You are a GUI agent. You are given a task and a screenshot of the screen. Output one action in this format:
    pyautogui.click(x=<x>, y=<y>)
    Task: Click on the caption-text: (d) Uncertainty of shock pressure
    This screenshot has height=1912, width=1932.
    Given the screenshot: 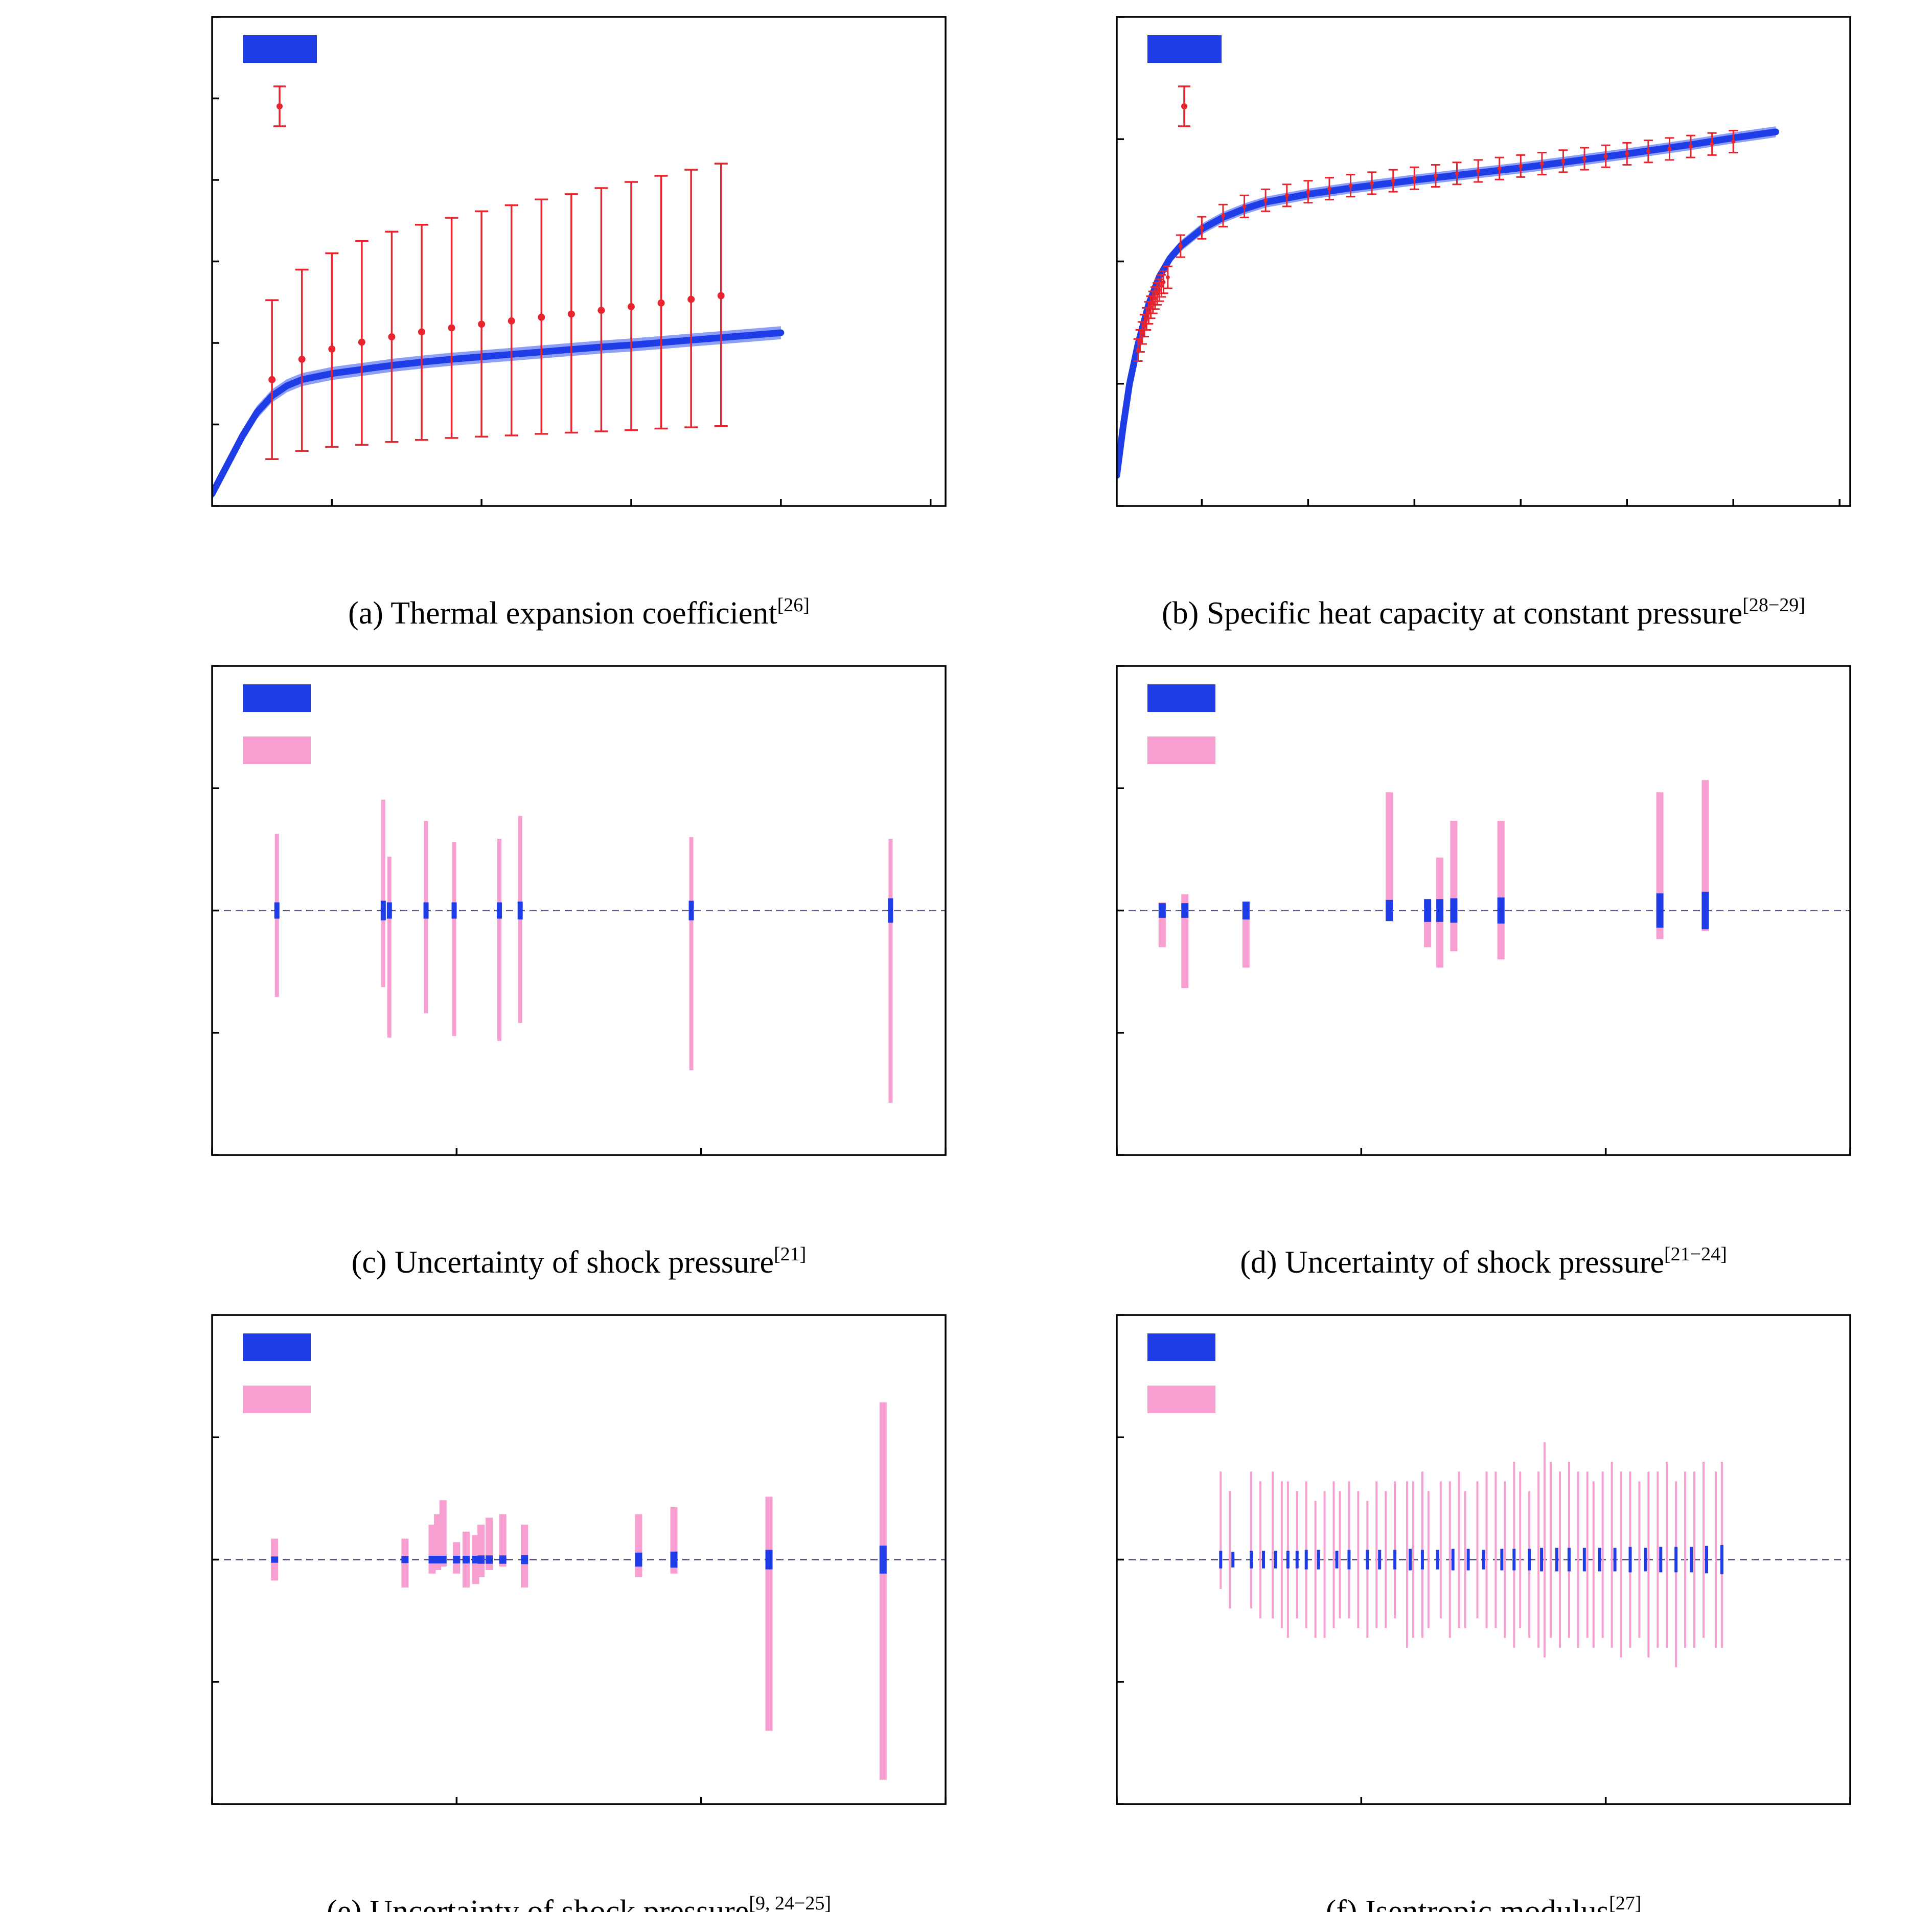 What is the action you would take?
    pyautogui.click(x=1452, y=1262)
    